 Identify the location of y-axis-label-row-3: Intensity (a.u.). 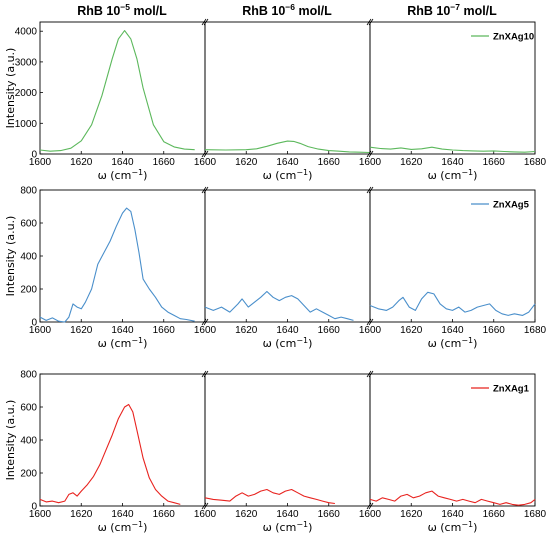
(10, 440).